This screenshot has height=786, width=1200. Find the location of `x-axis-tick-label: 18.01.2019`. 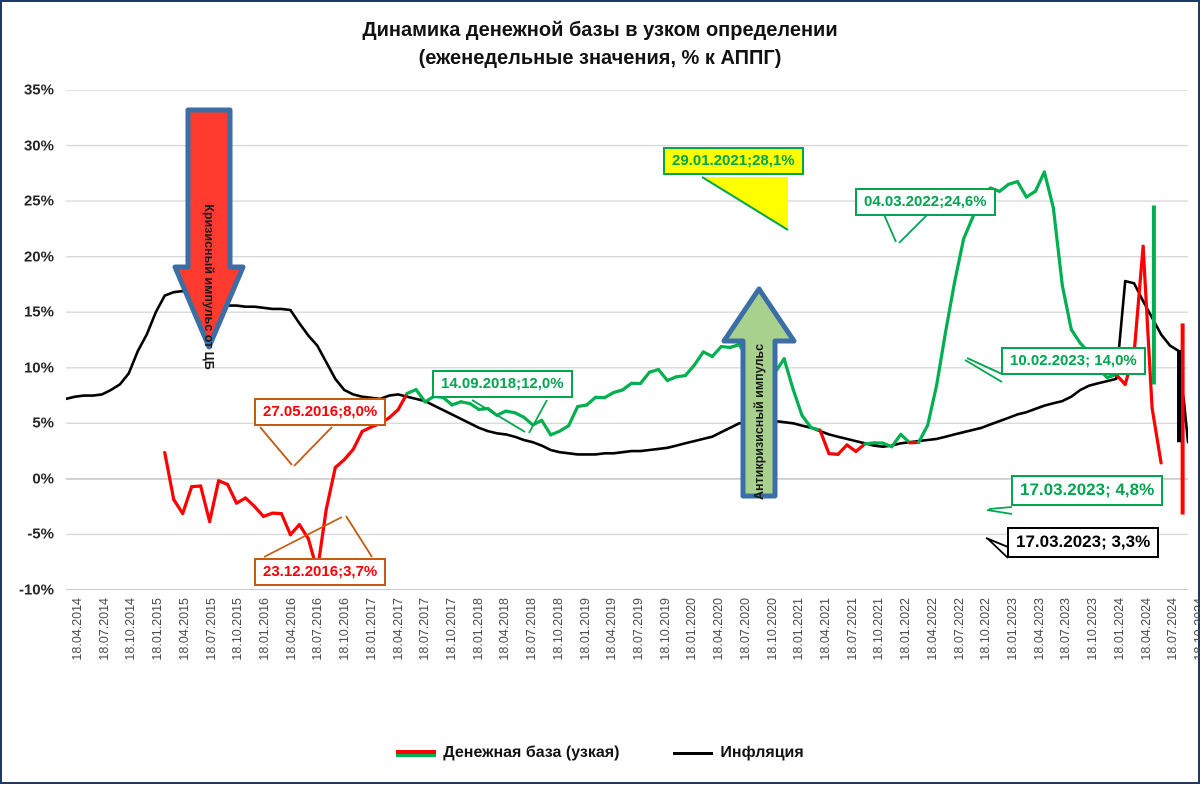

x-axis-tick-label: 18.01.2019 is located at coordinates (585, 629).